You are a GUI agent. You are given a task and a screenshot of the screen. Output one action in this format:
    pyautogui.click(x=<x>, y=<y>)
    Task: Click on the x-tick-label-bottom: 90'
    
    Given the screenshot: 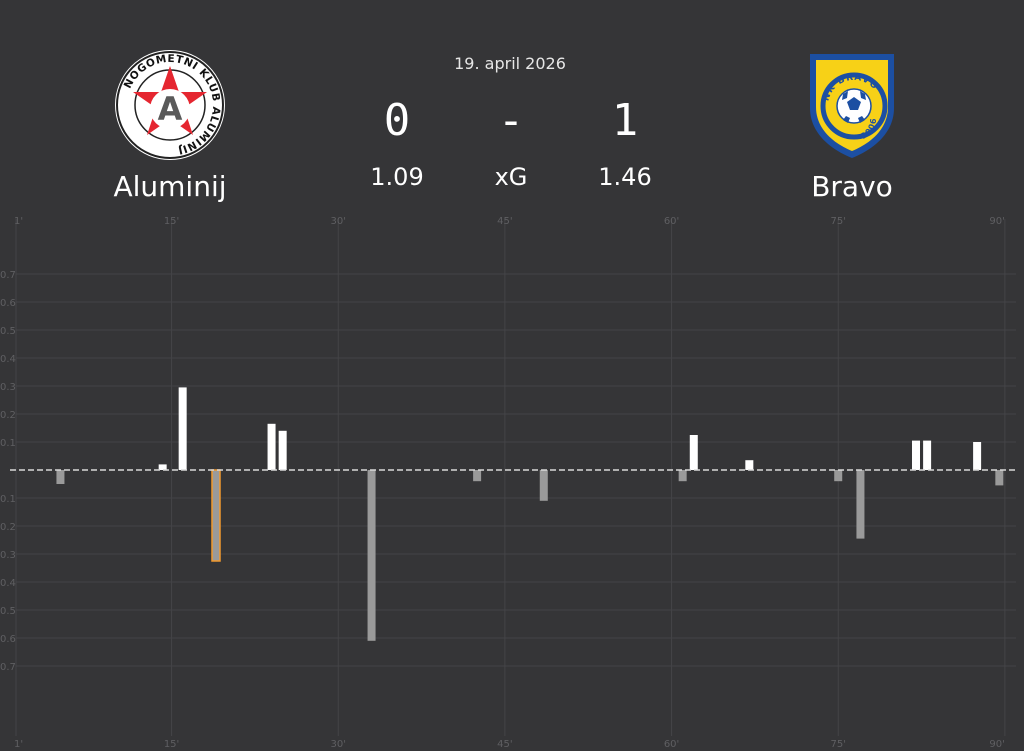 What is the action you would take?
    pyautogui.click(x=996, y=744)
    